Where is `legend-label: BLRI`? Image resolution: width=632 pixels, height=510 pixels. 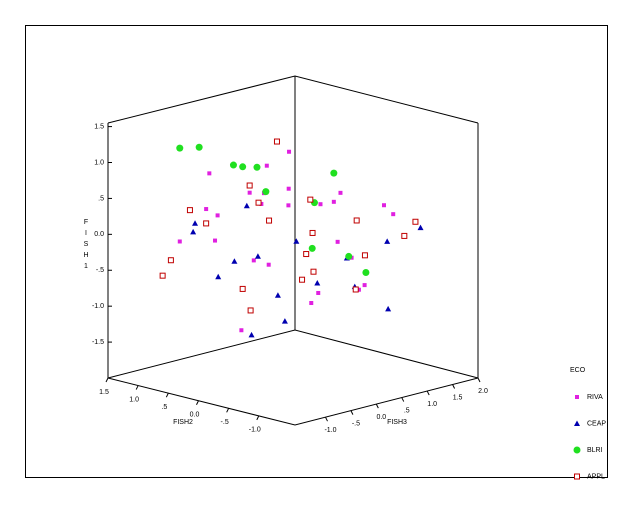 legend-label: BLRI is located at coordinates (595, 450).